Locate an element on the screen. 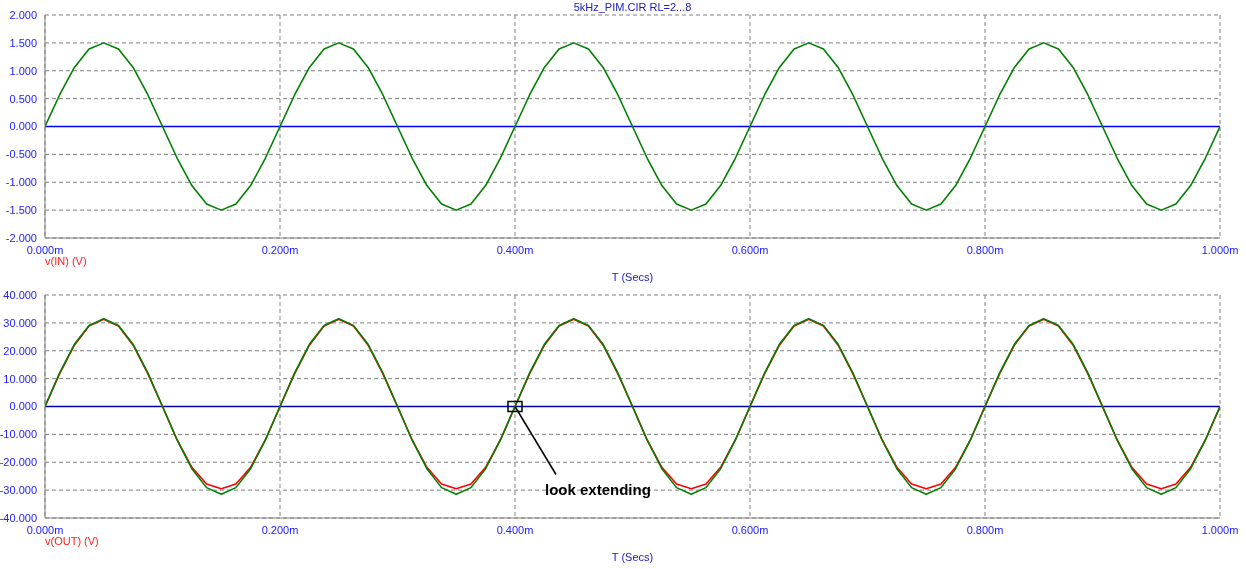  y-tick-label: 10.000 is located at coordinates (20, 378).